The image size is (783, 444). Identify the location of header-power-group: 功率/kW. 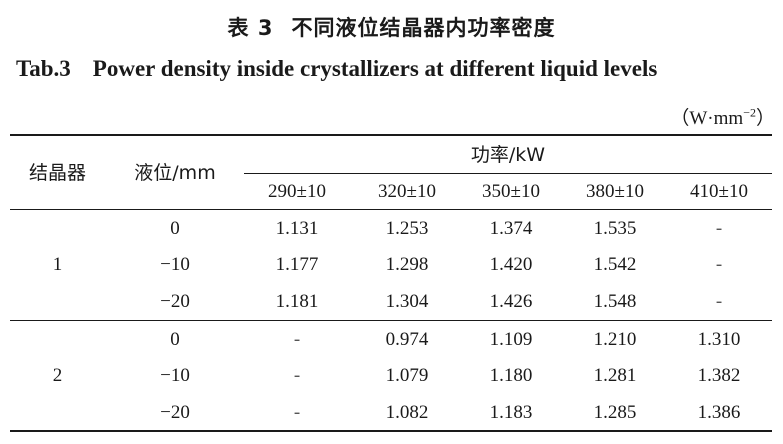
(508, 155).